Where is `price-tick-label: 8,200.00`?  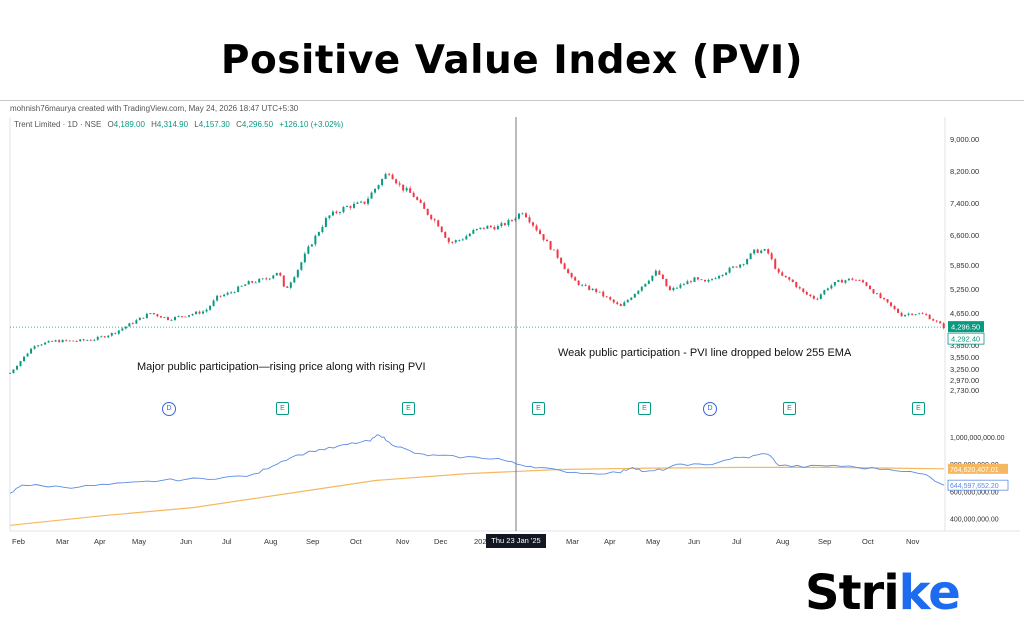 price-tick-label: 8,200.00 is located at coordinates (964, 171).